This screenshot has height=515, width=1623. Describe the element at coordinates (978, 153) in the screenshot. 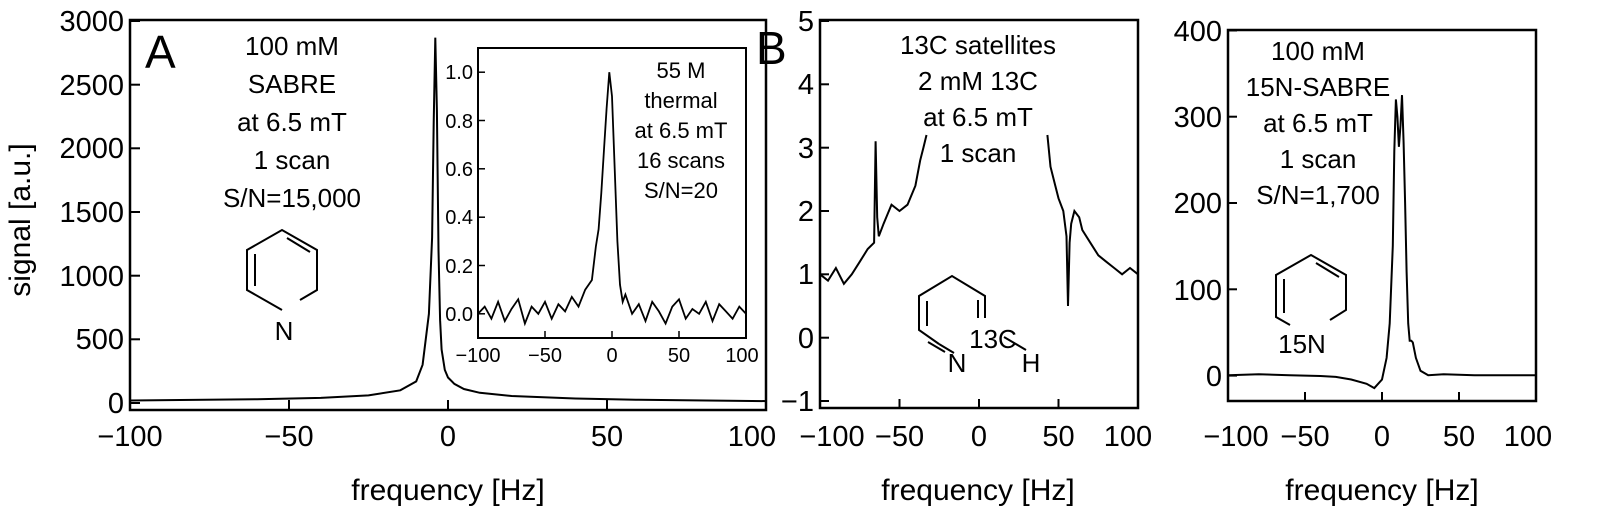

I see `panel-b-left-annotation-line: 1 scan` at that location.